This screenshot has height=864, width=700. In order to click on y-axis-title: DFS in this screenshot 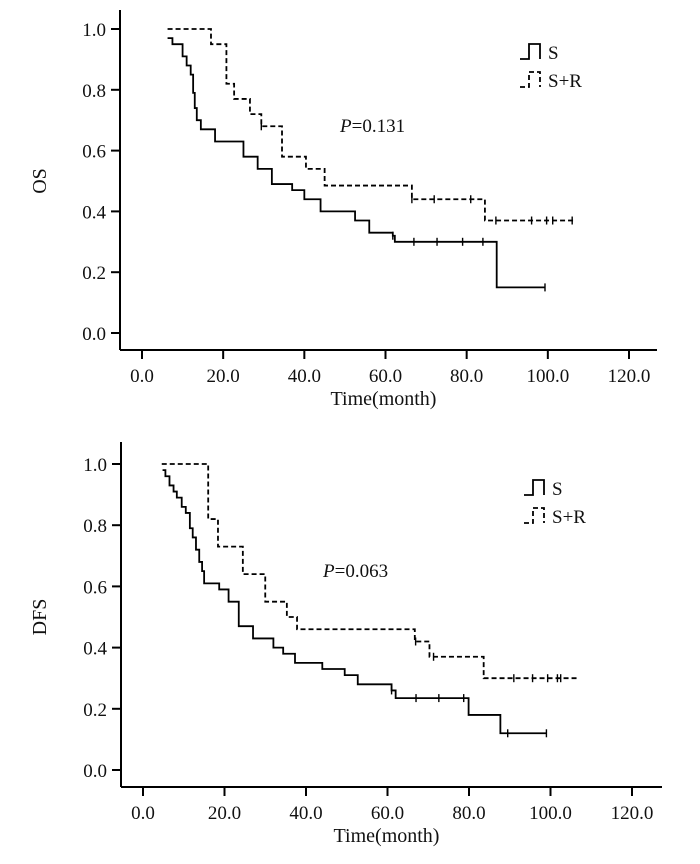, I will do `click(40, 617)`.